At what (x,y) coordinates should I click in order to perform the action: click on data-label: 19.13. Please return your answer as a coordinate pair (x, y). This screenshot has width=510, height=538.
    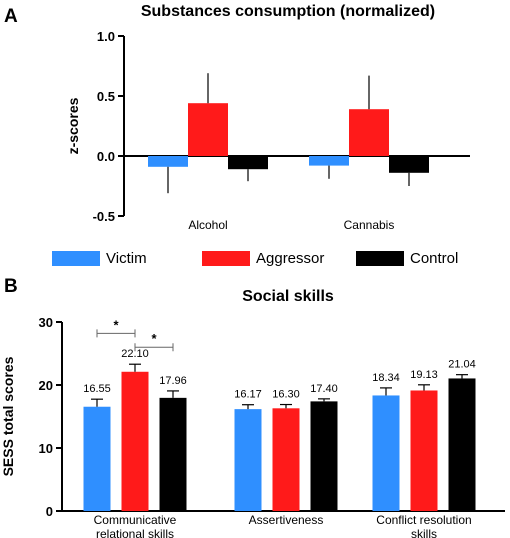
    Looking at the image, I should click on (424, 375).